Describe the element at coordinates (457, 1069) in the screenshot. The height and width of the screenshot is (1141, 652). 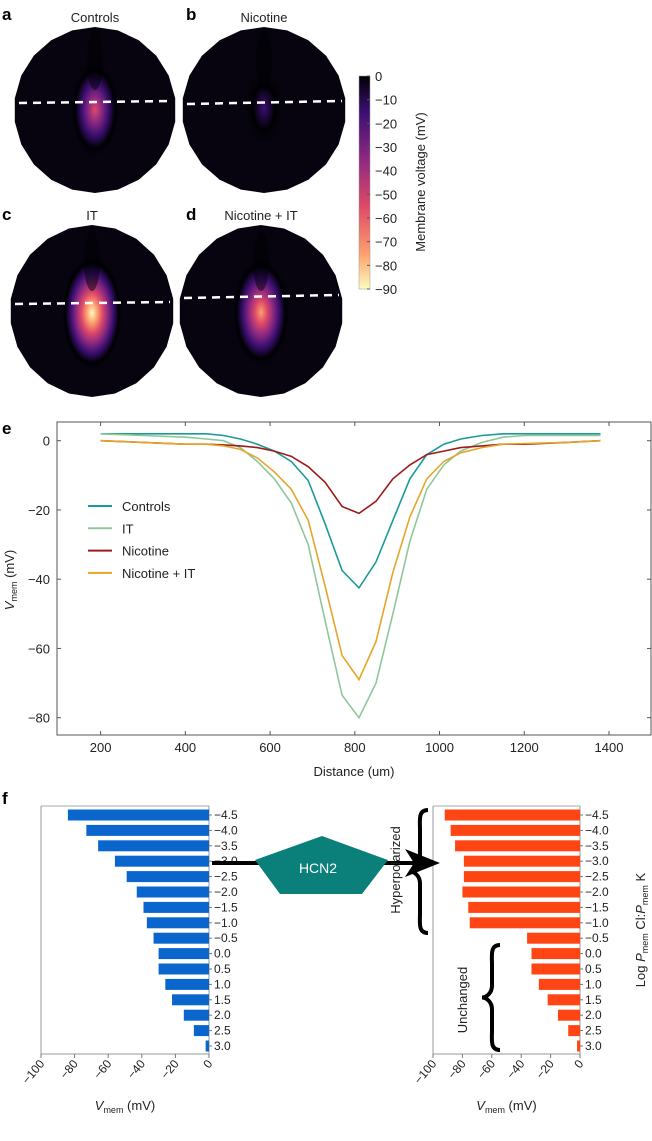
I see `x-tick-label: −80` at that location.